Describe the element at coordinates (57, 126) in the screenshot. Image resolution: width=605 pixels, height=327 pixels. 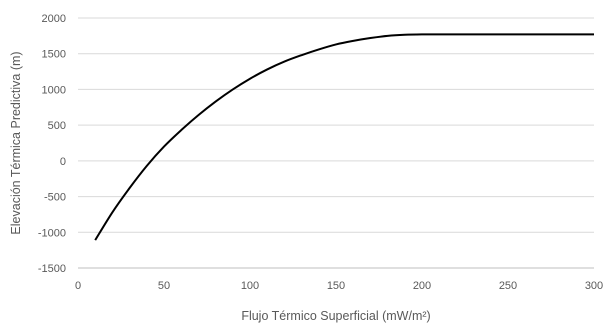
I see `y-tick-label: 500` at that location.